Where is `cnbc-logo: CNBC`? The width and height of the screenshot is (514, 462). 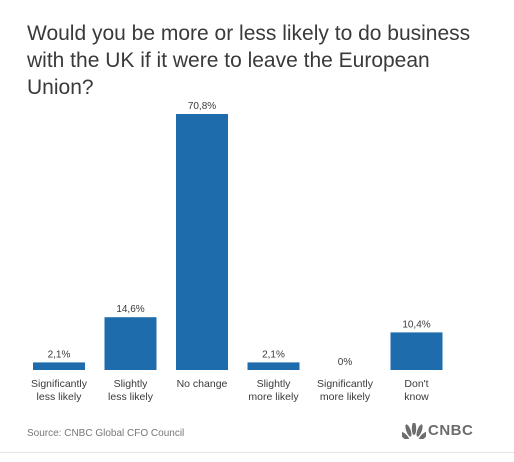
cnbc-logo: CNBC is located at coordinates (437, 430).